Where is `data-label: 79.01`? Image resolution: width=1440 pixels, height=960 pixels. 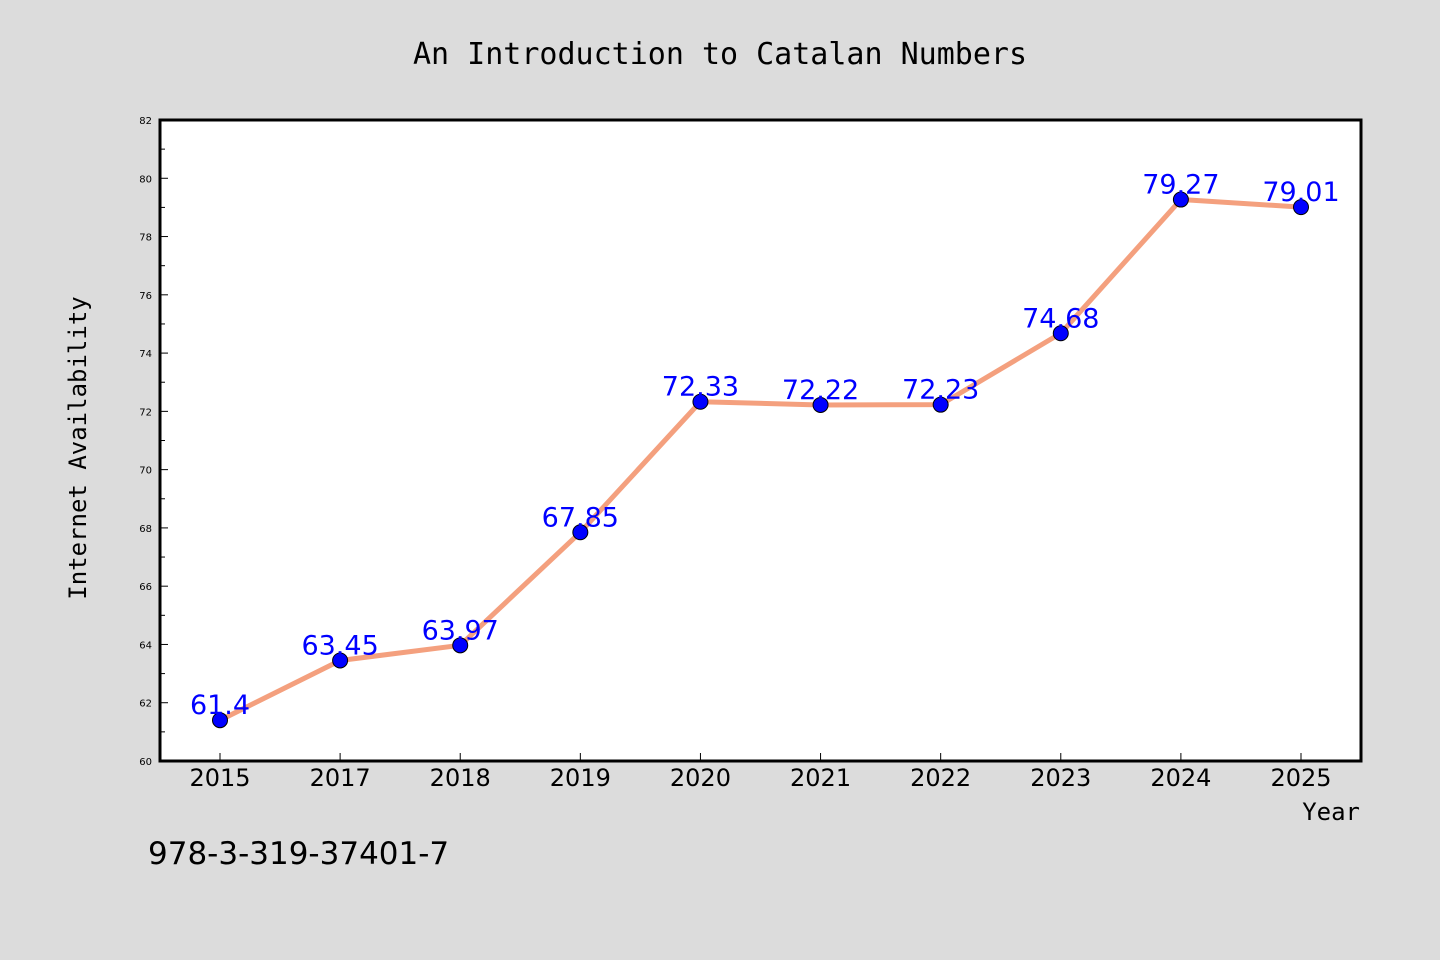
data-label: 79.01 is located at coordinates (1300, 192).